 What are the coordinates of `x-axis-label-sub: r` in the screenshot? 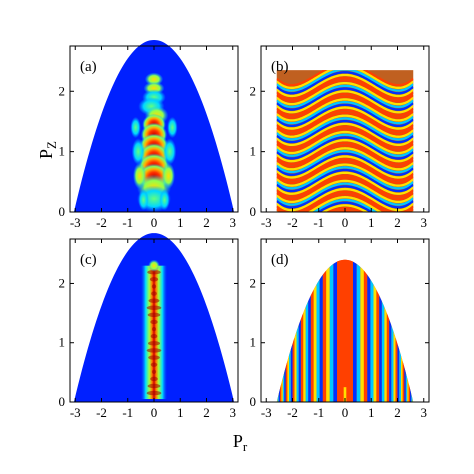 It's located at (245, 446).